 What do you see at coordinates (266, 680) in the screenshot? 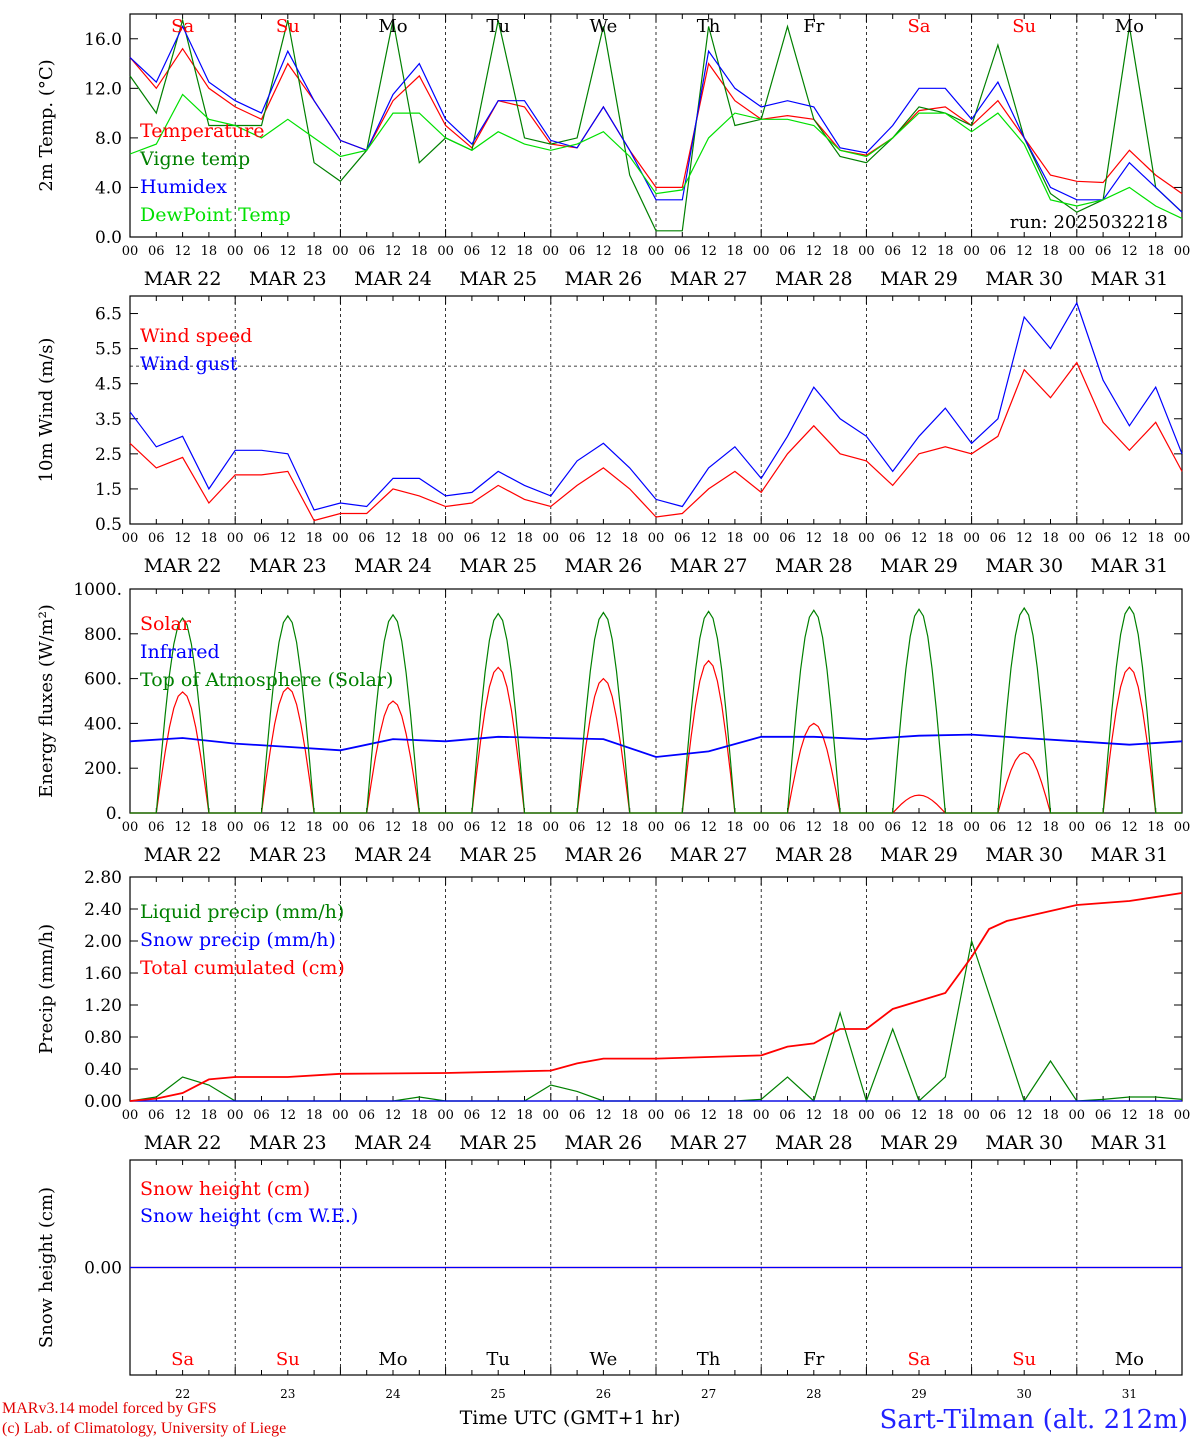
I see `legend-entry: Top of Atmosphere (Solar)` at bounding box center [266, 680].